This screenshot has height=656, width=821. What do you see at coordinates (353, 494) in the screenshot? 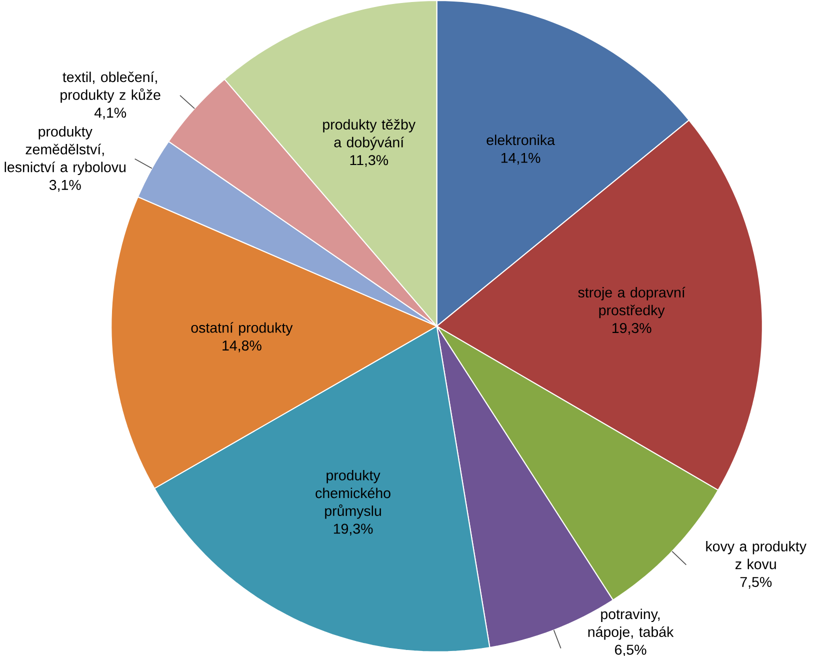
I see `slice-label: produkty chemického průmyslu` at bounding box center [353, 494].